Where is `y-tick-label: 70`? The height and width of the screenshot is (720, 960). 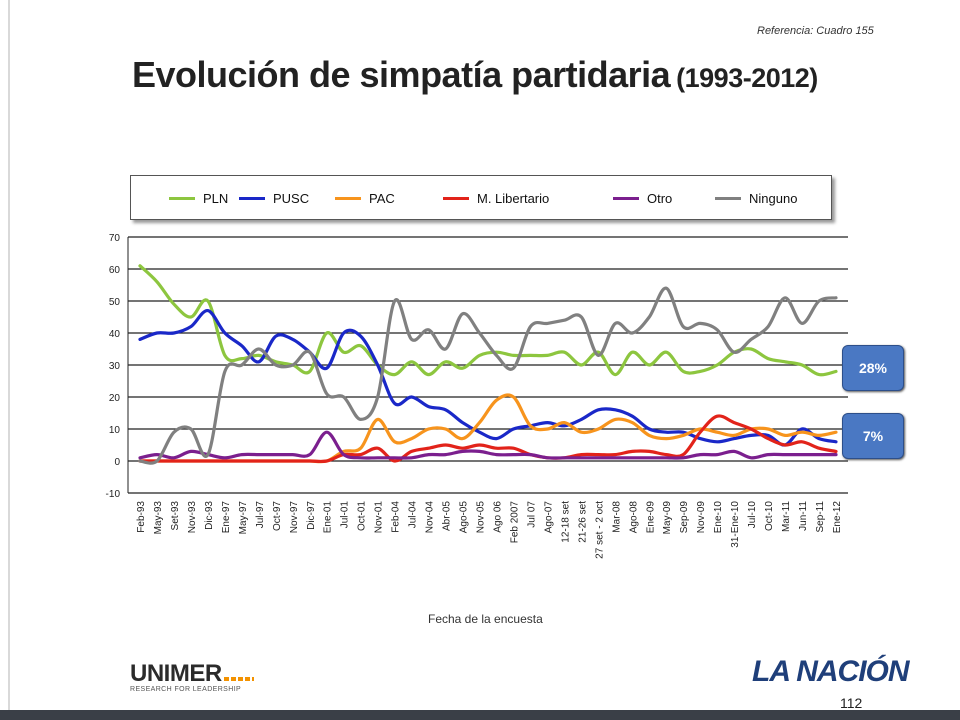
y-tick-label: 70 is located at coordinates (115, 238).